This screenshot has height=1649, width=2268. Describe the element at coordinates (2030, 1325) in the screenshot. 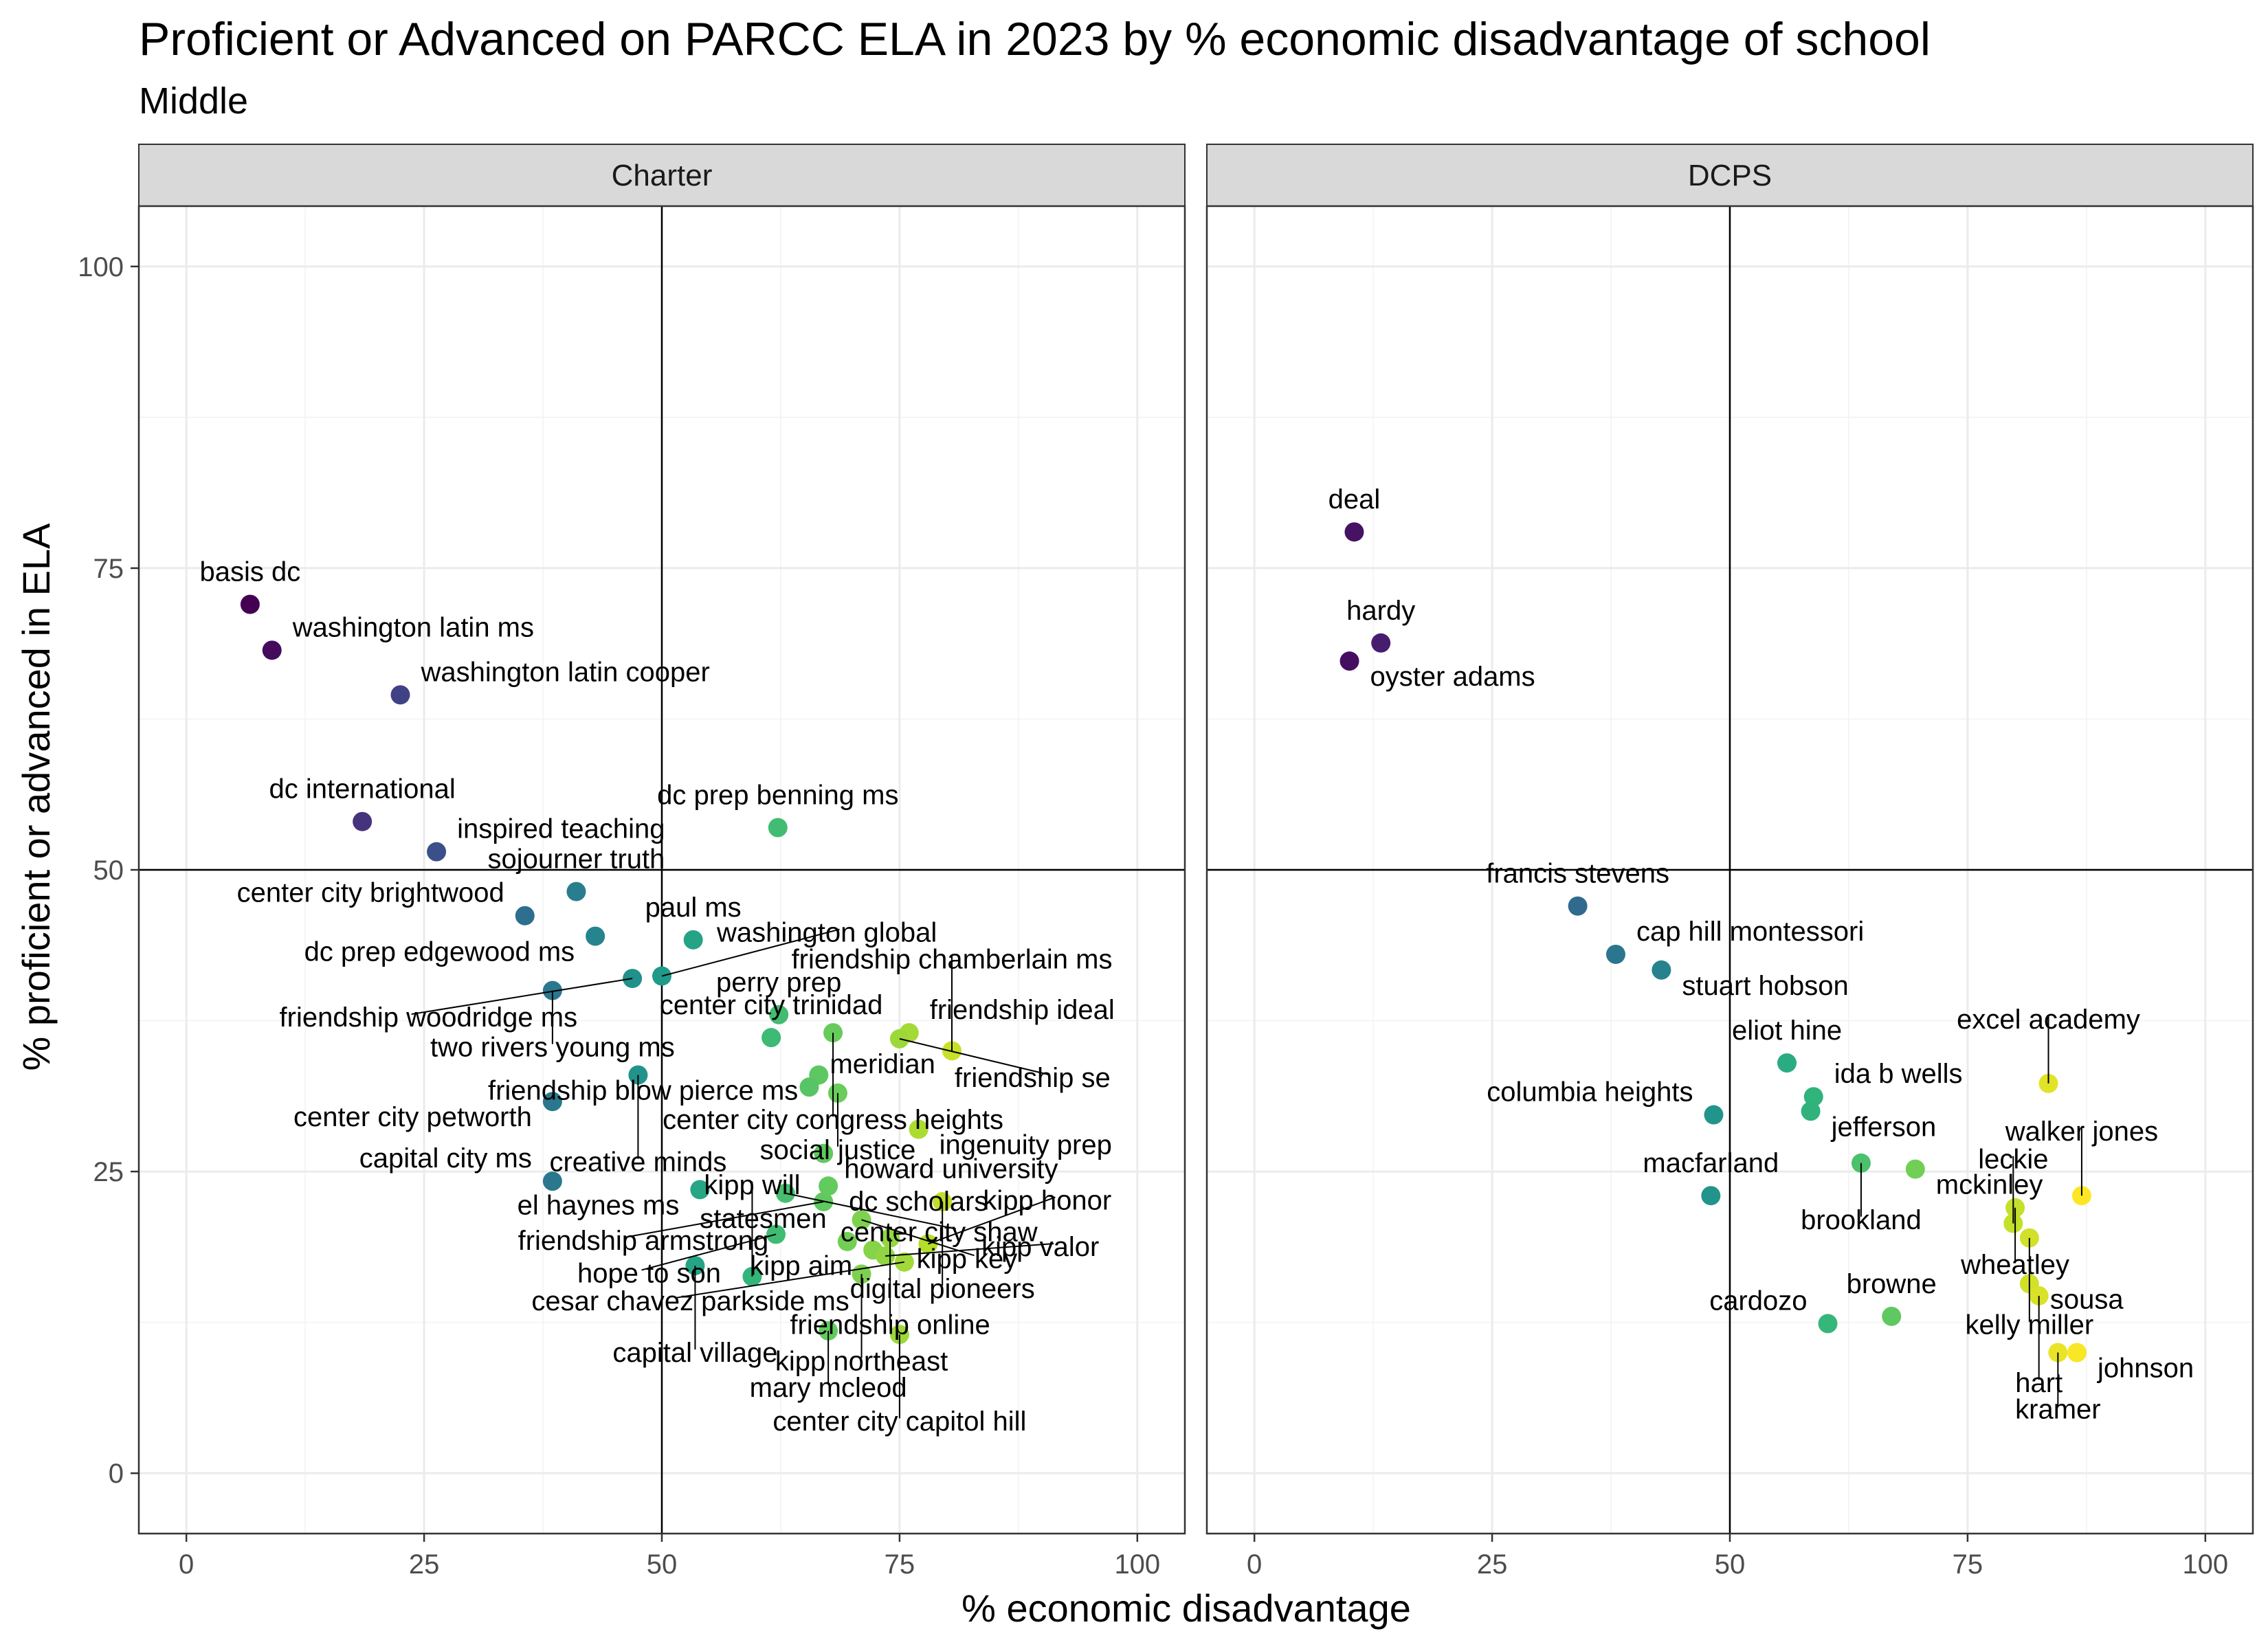

I see `point-label-kelly-miller: kelly miller` at that location.